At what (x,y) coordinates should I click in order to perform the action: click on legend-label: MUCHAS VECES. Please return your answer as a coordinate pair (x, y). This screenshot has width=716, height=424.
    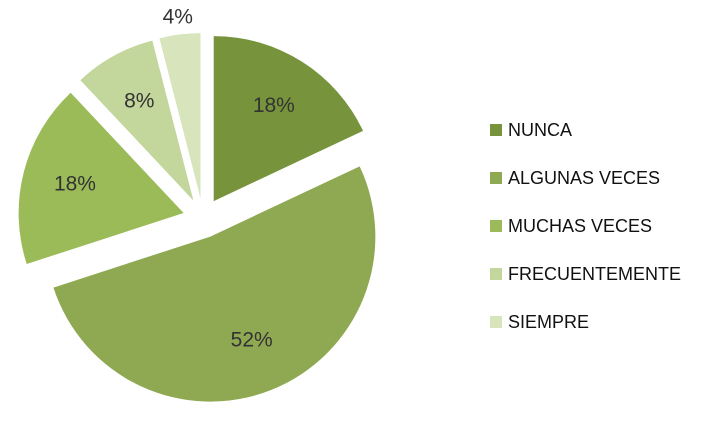
    Looking at the image, I should click on (580, 226).